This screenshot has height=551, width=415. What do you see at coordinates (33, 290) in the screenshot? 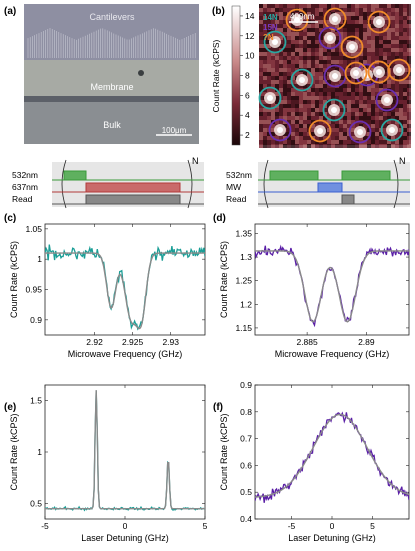
I see `y-tick-label: 0.95` at bounding box center [33, 290].